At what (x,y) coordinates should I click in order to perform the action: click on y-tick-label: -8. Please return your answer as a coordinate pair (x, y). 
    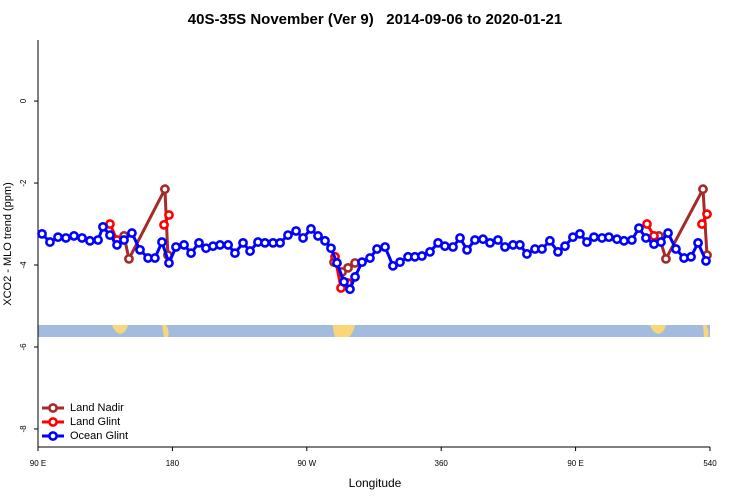
    Looking at the image, I should click on (23, 429).